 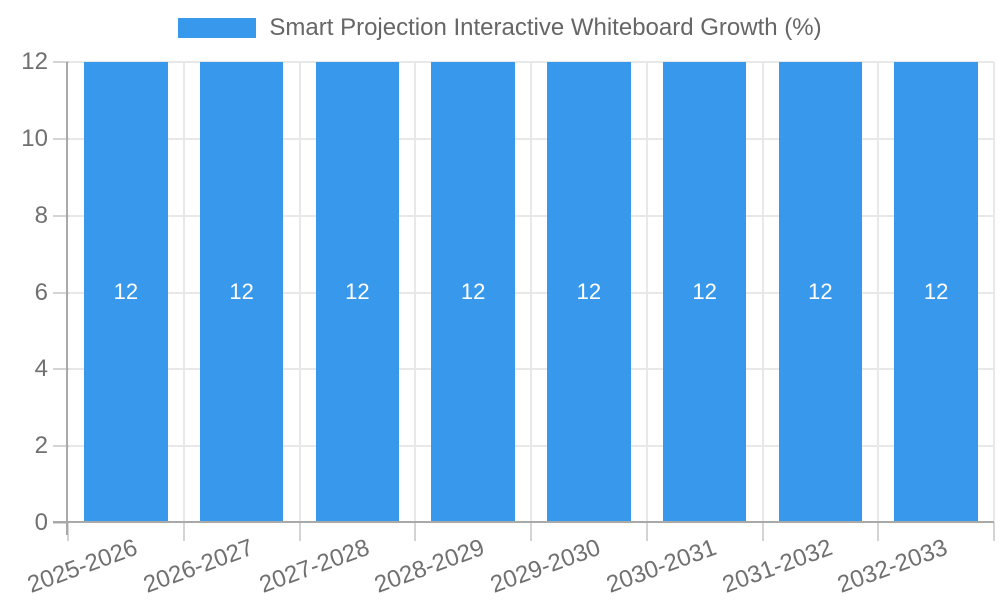 What do you see at coordinates (41, 292) in the screenshot?
I see `y-axis-tick-label: 6` at bounding box center [41, 292].